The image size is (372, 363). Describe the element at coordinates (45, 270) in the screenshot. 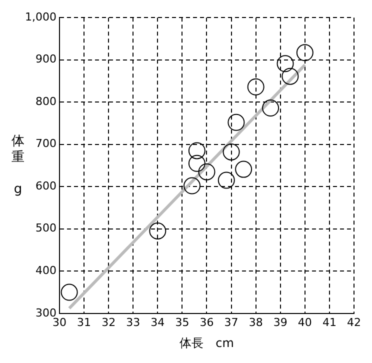

I see `y-tick-label: 400` at that location.